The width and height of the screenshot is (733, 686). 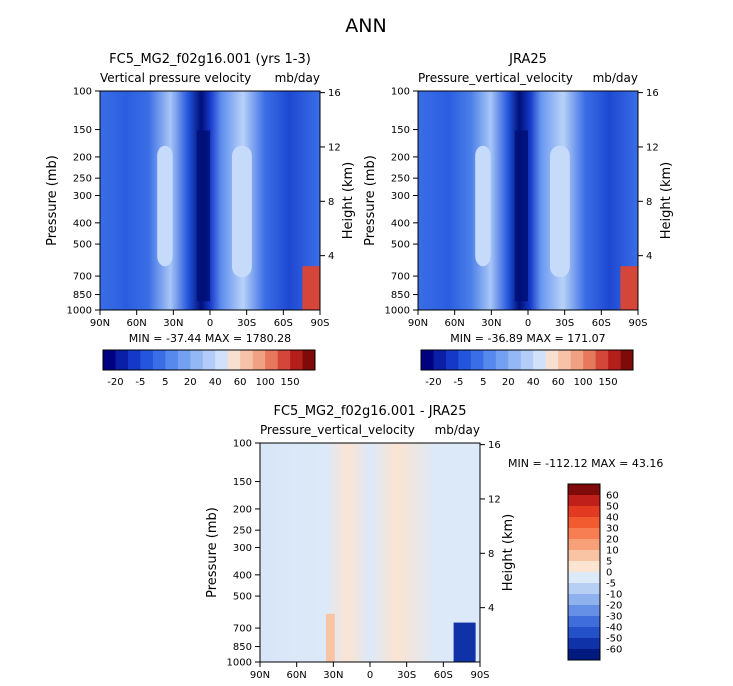 What do you see at coordinates (560, 211) in the screenshot?
I see `panel2-south-subtropic-band` at bounding box center [560, 211].